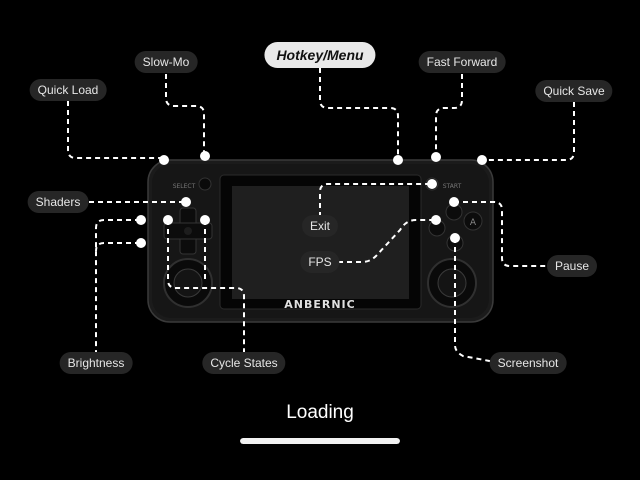 The image size is (640, 480). I want to click on dot-pause, so click(454, 202).